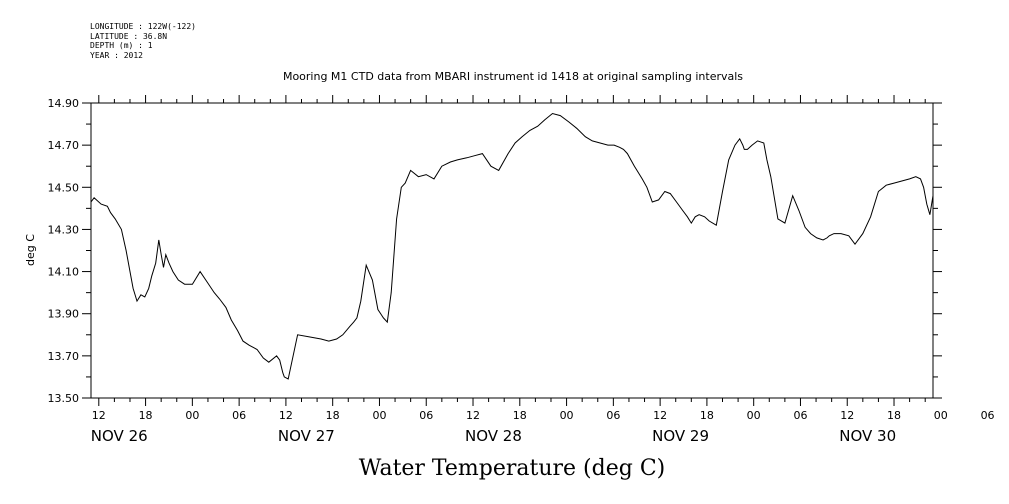 This screenshot has width=1009, height=504. What do you see at coordinates (64, 272) in the screenshot?
I see `y-tick-label: 14.10` at bounding box center [64, 272].